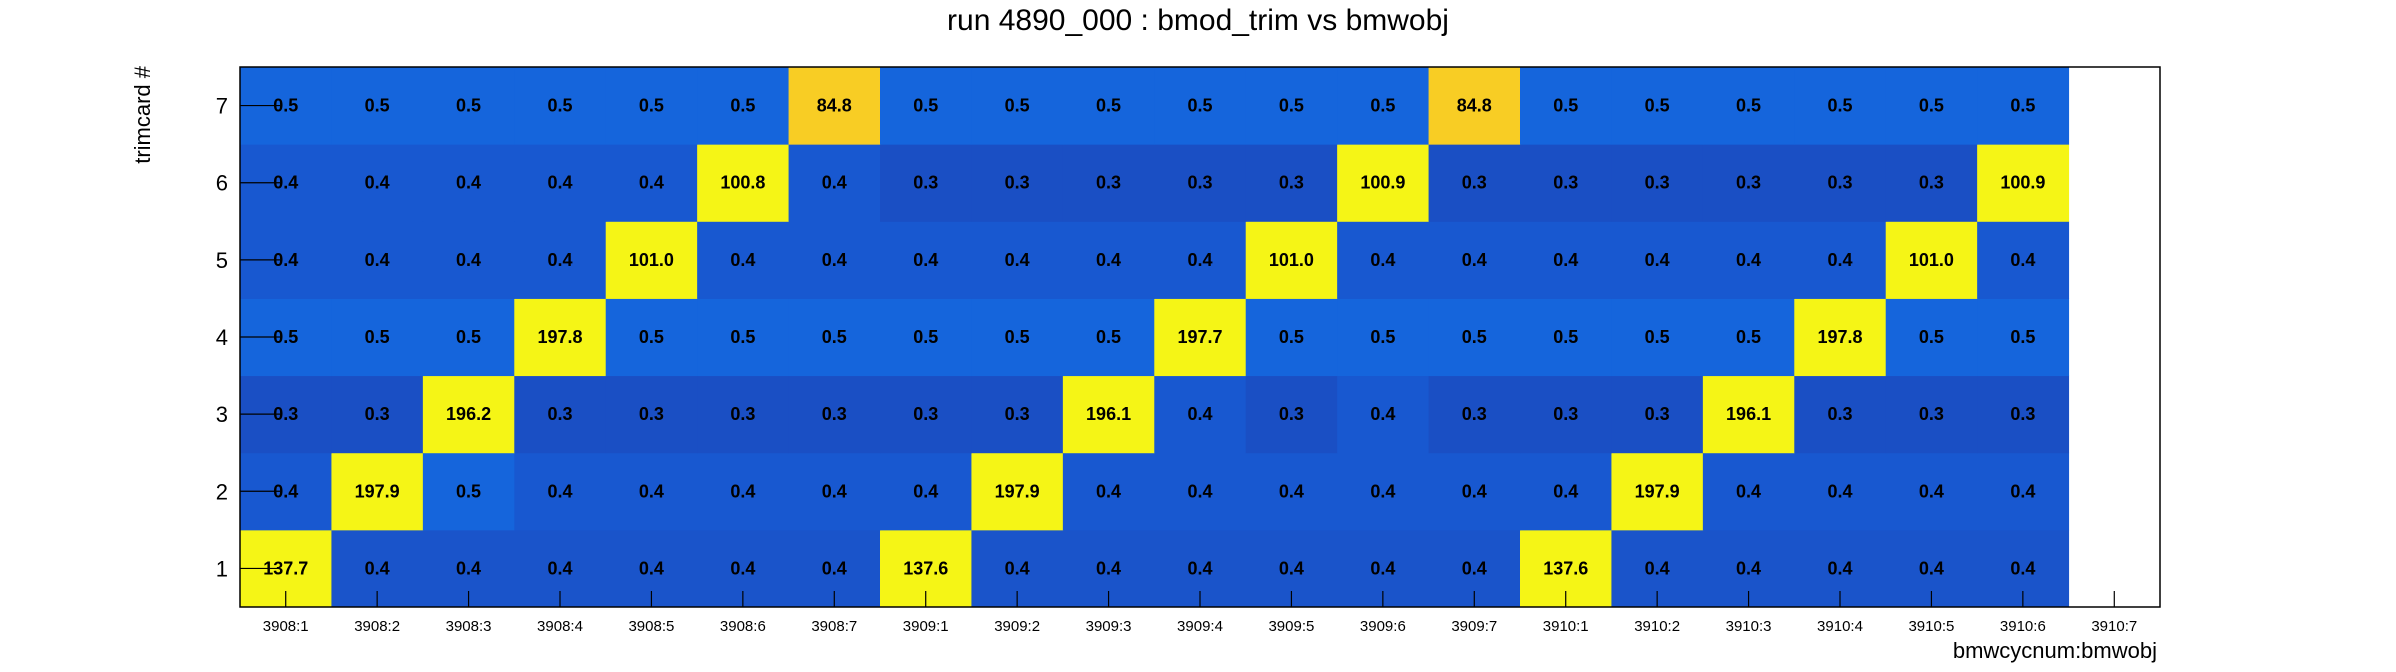  I want to click on cell-value-label: 196.2, so click(468, 414).